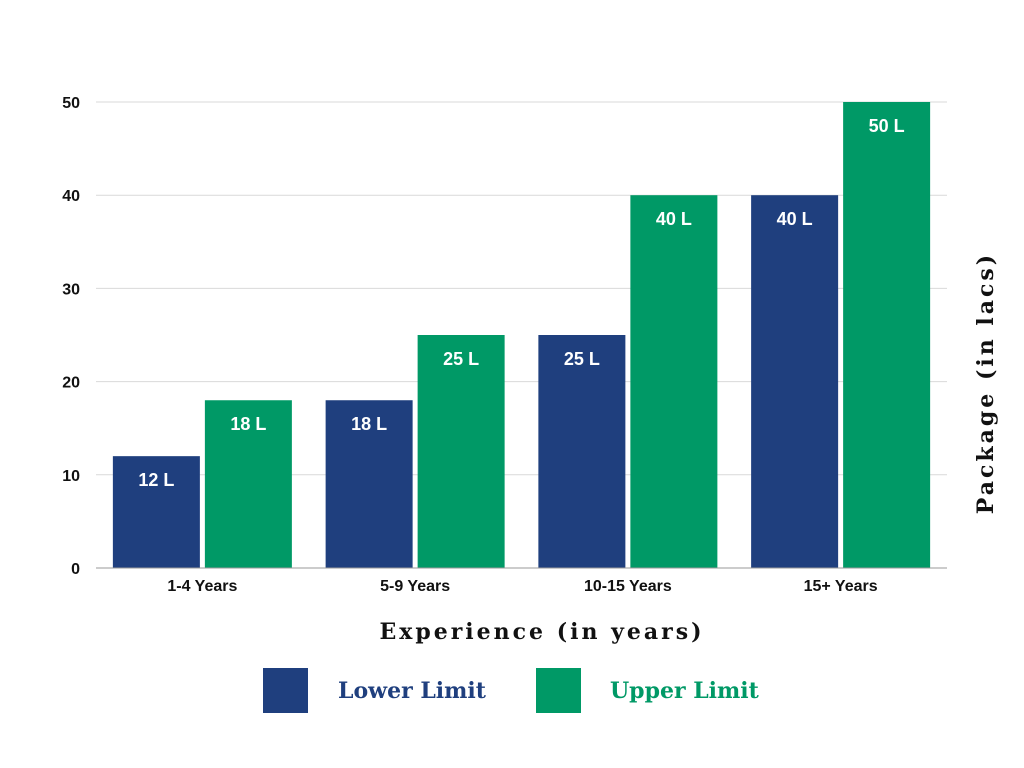  Describe the element at coordinates (522, 586) in the screenshot. I see `x-axis-ticks: 1-4 Years 5-9 Years 10-15 Years 15+ Years` at that location.